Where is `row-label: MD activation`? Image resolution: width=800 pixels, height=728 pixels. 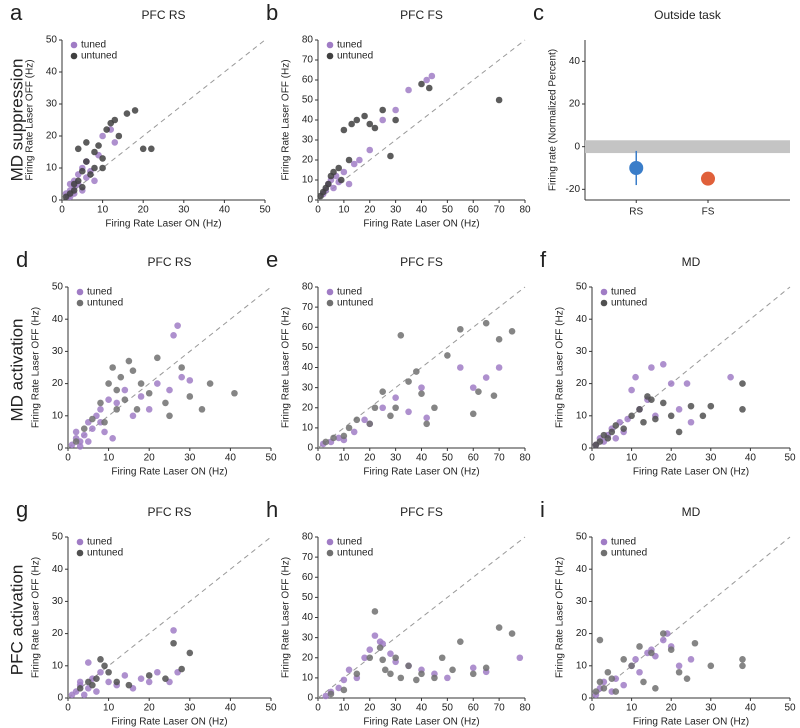 row-label: MD activation is located at coordinates (16, 370).